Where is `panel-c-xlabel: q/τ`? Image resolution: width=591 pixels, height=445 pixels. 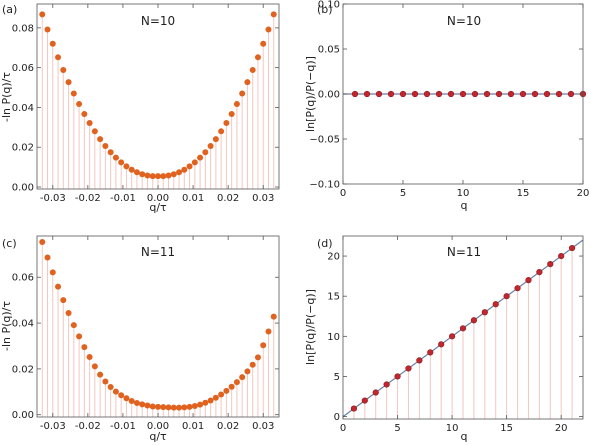
panel-c-xlabel: q/τ is located at coordinates (158, 436).